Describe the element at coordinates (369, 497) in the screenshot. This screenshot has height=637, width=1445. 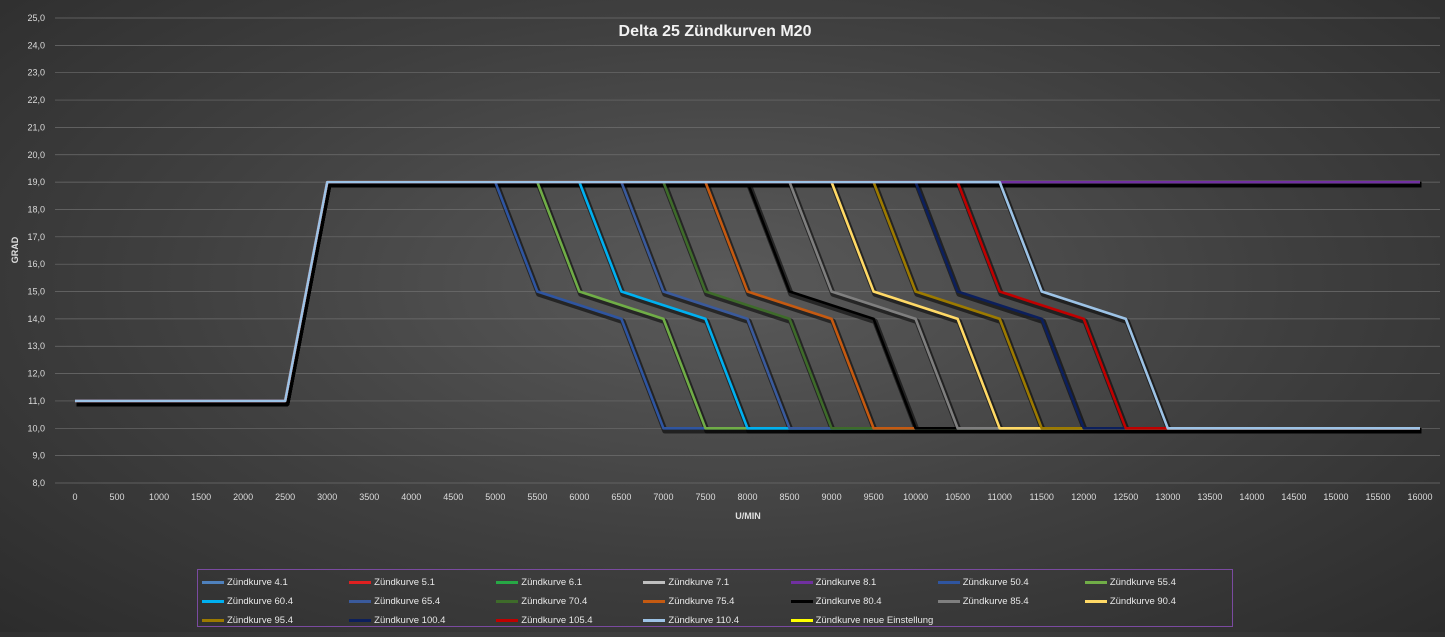
I see `x-tick-label: 3500` at that location.